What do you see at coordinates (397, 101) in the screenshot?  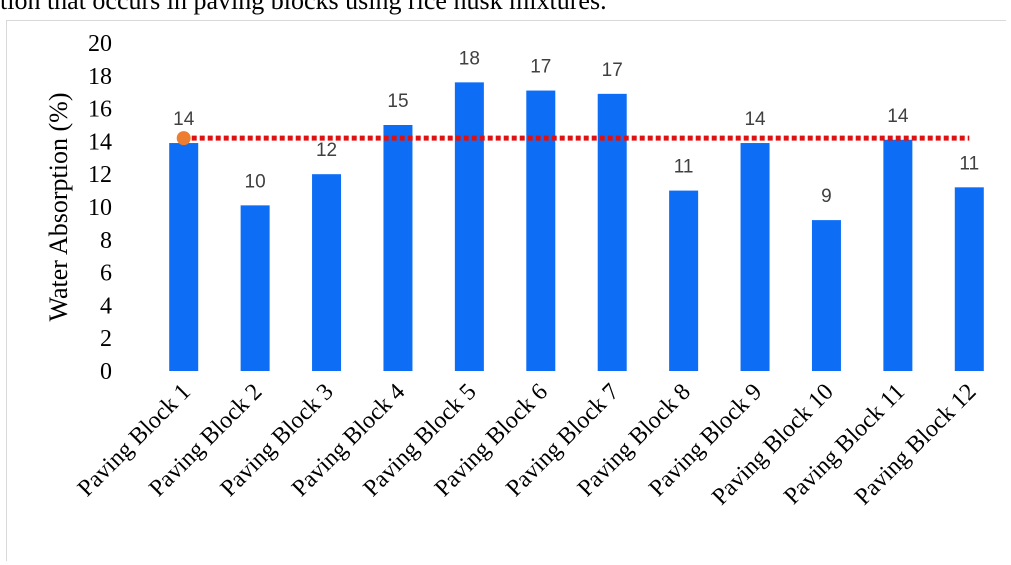 I see `data-label: 15` at bounding box center [397, 101].